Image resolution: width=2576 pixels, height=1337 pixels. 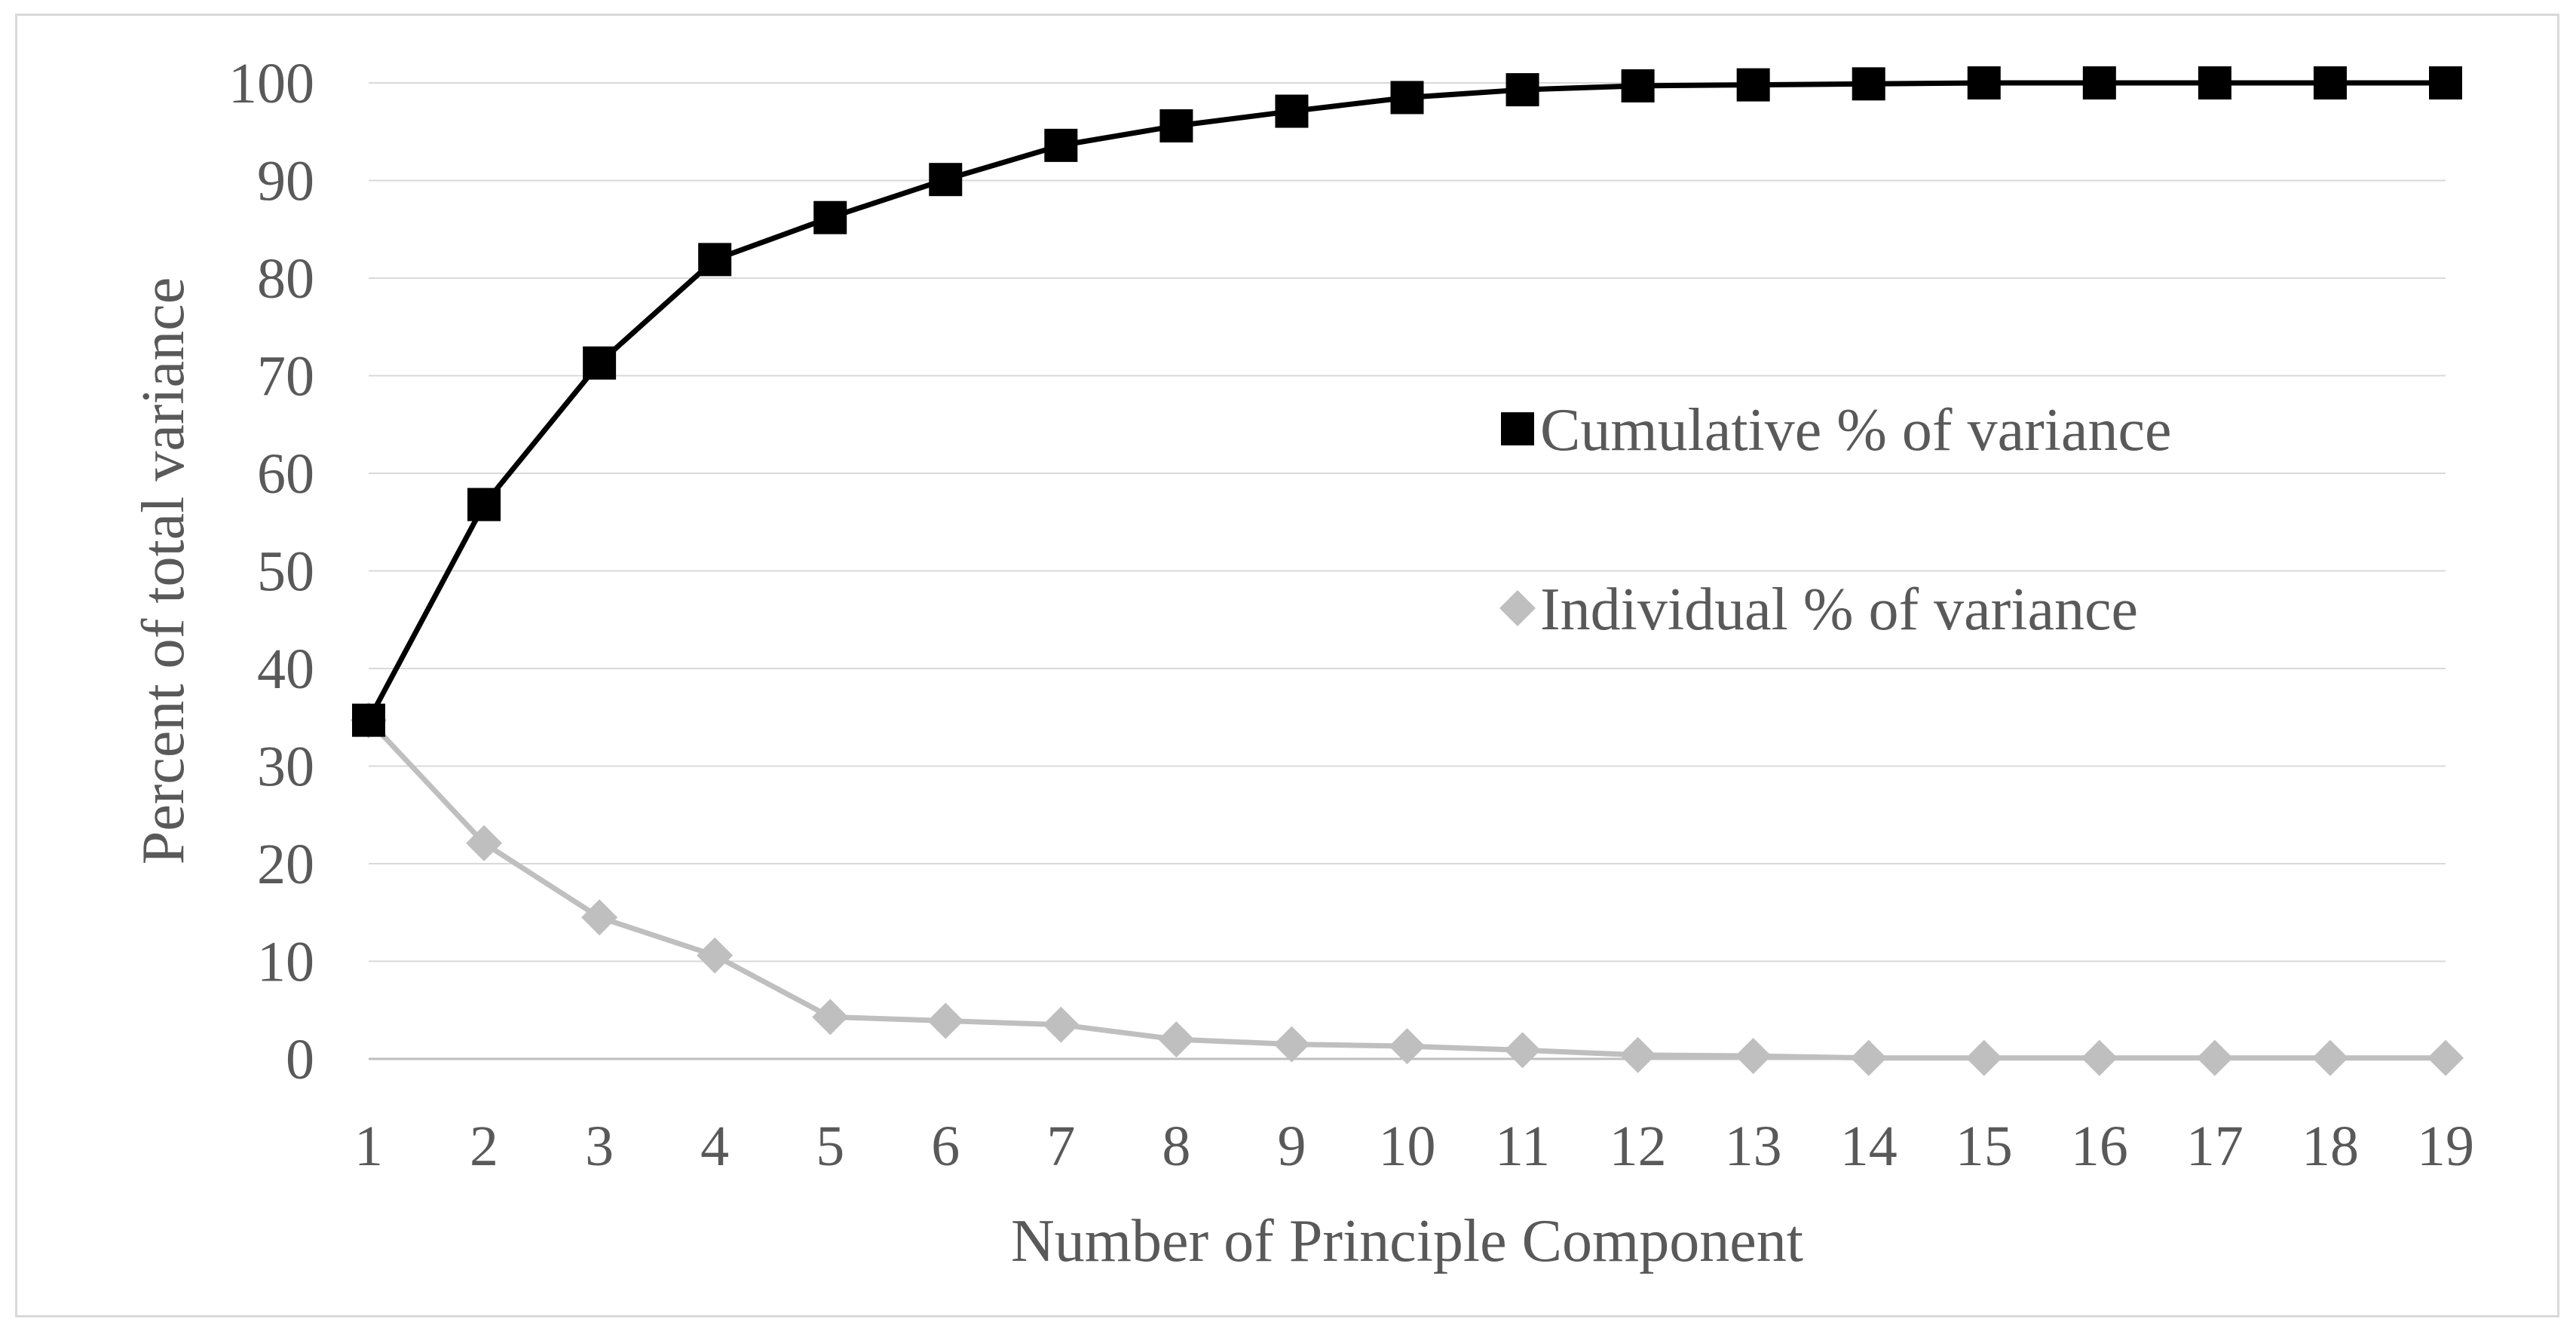 What do you see at coordinates (2445, 1146) in the screenshot?
I see `x-tick-label: 19` at bounding box center [2445, 1146].